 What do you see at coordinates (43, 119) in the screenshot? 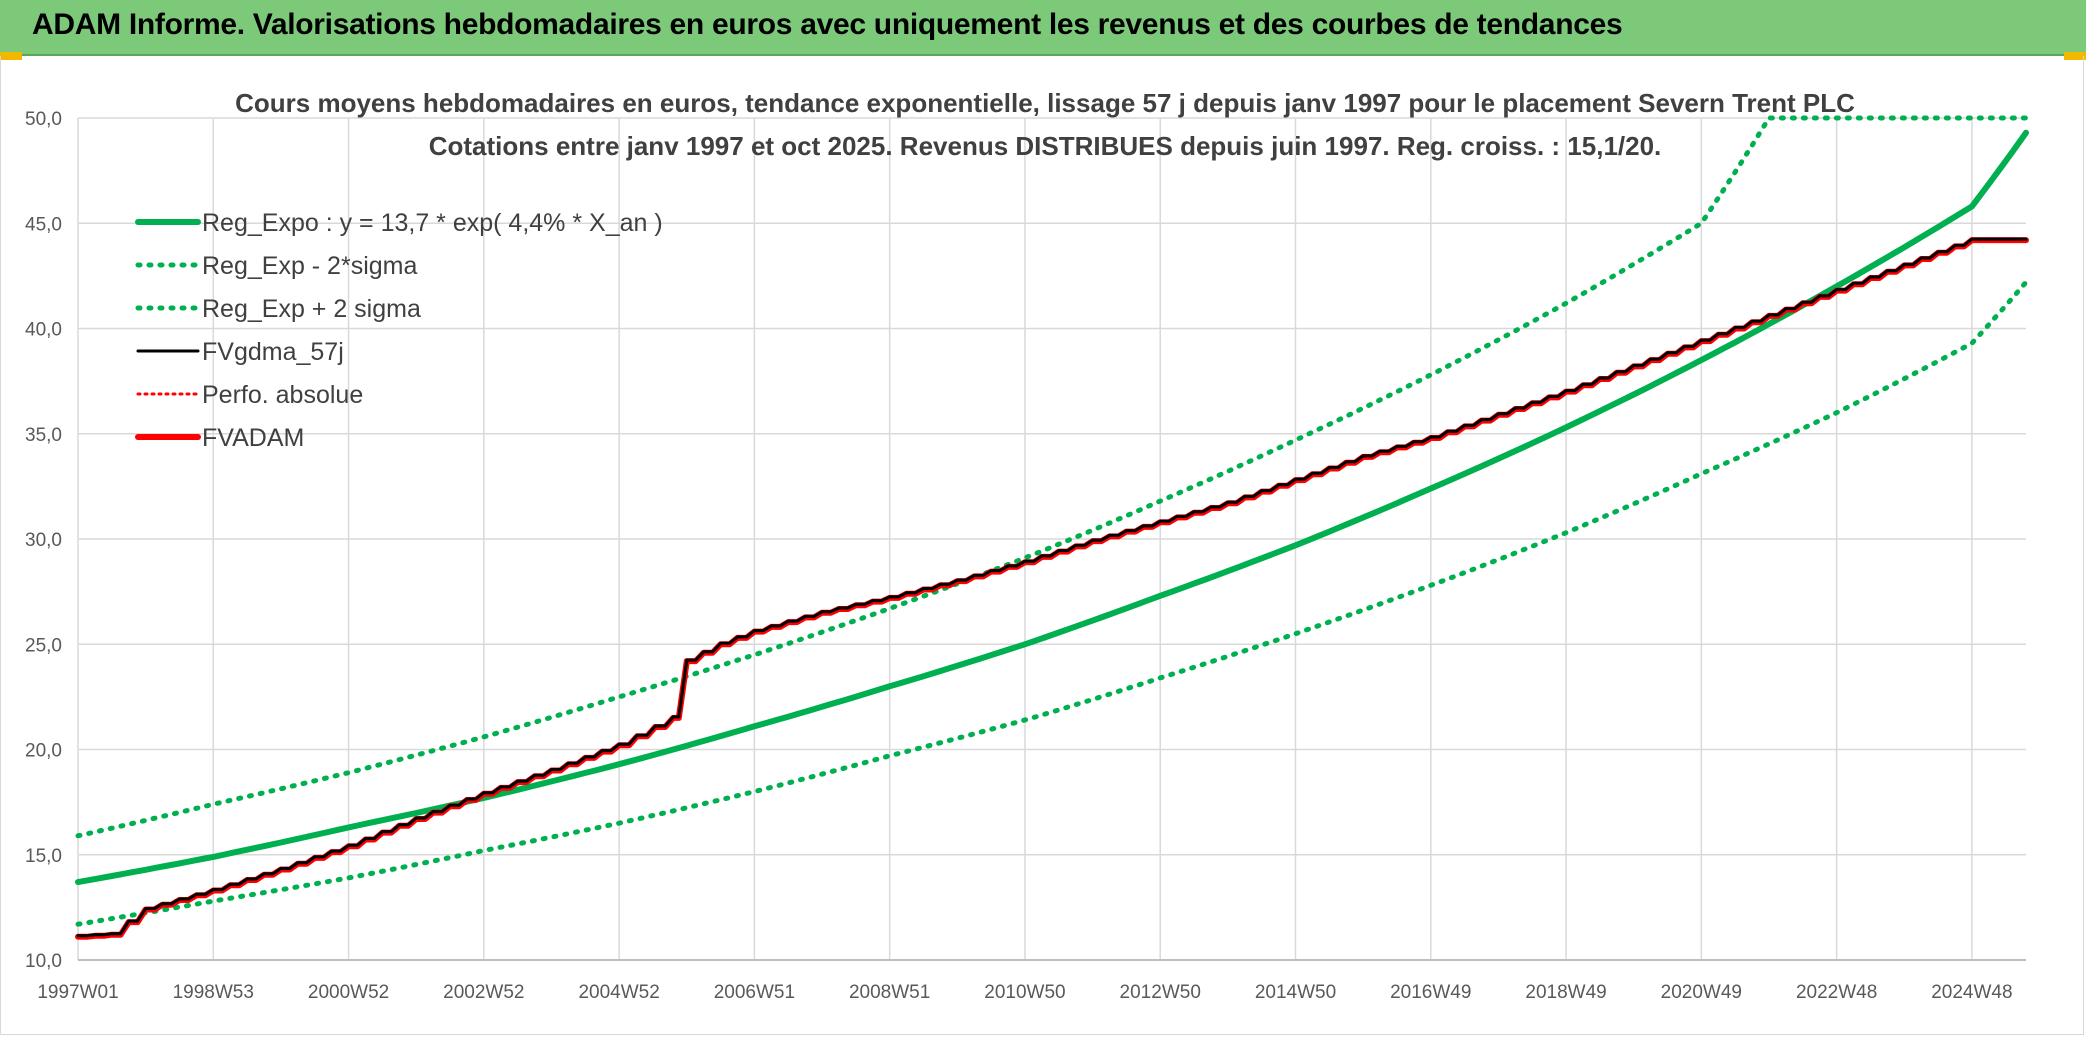
I see `y-tick-label: 50,0` at bounding box center [43, 119].